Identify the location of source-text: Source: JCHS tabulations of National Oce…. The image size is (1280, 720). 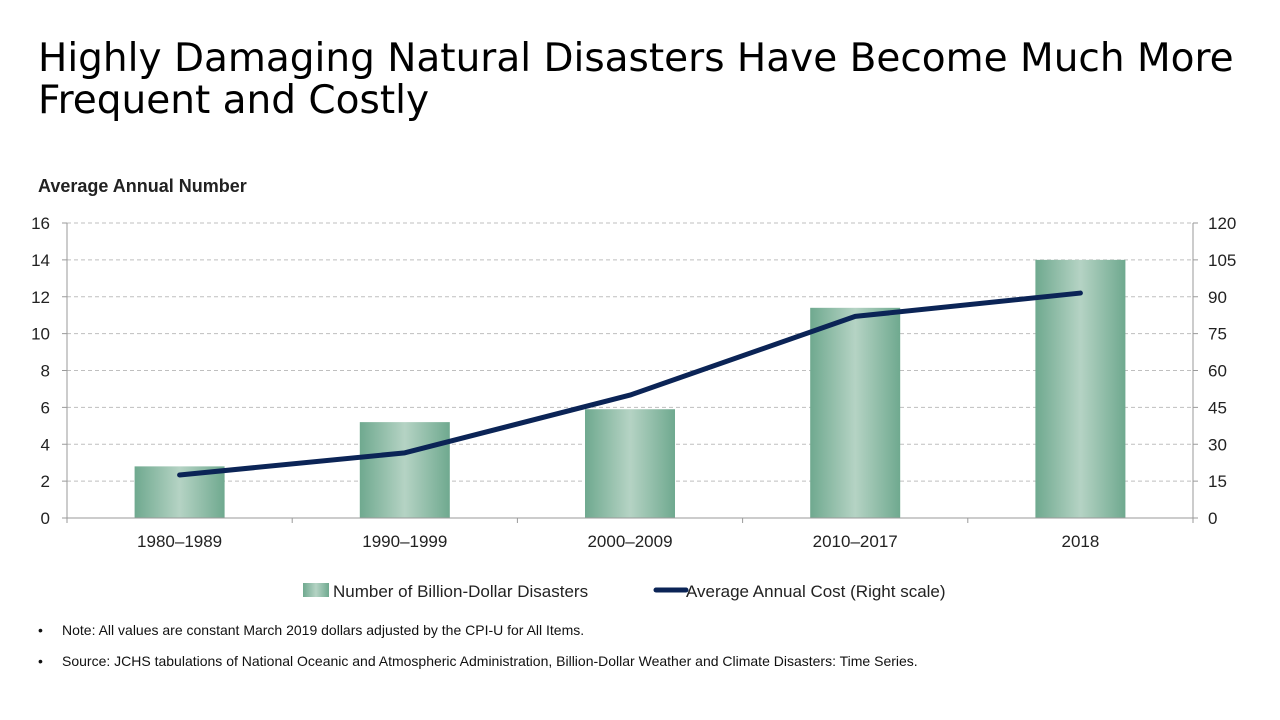
(490, 661).